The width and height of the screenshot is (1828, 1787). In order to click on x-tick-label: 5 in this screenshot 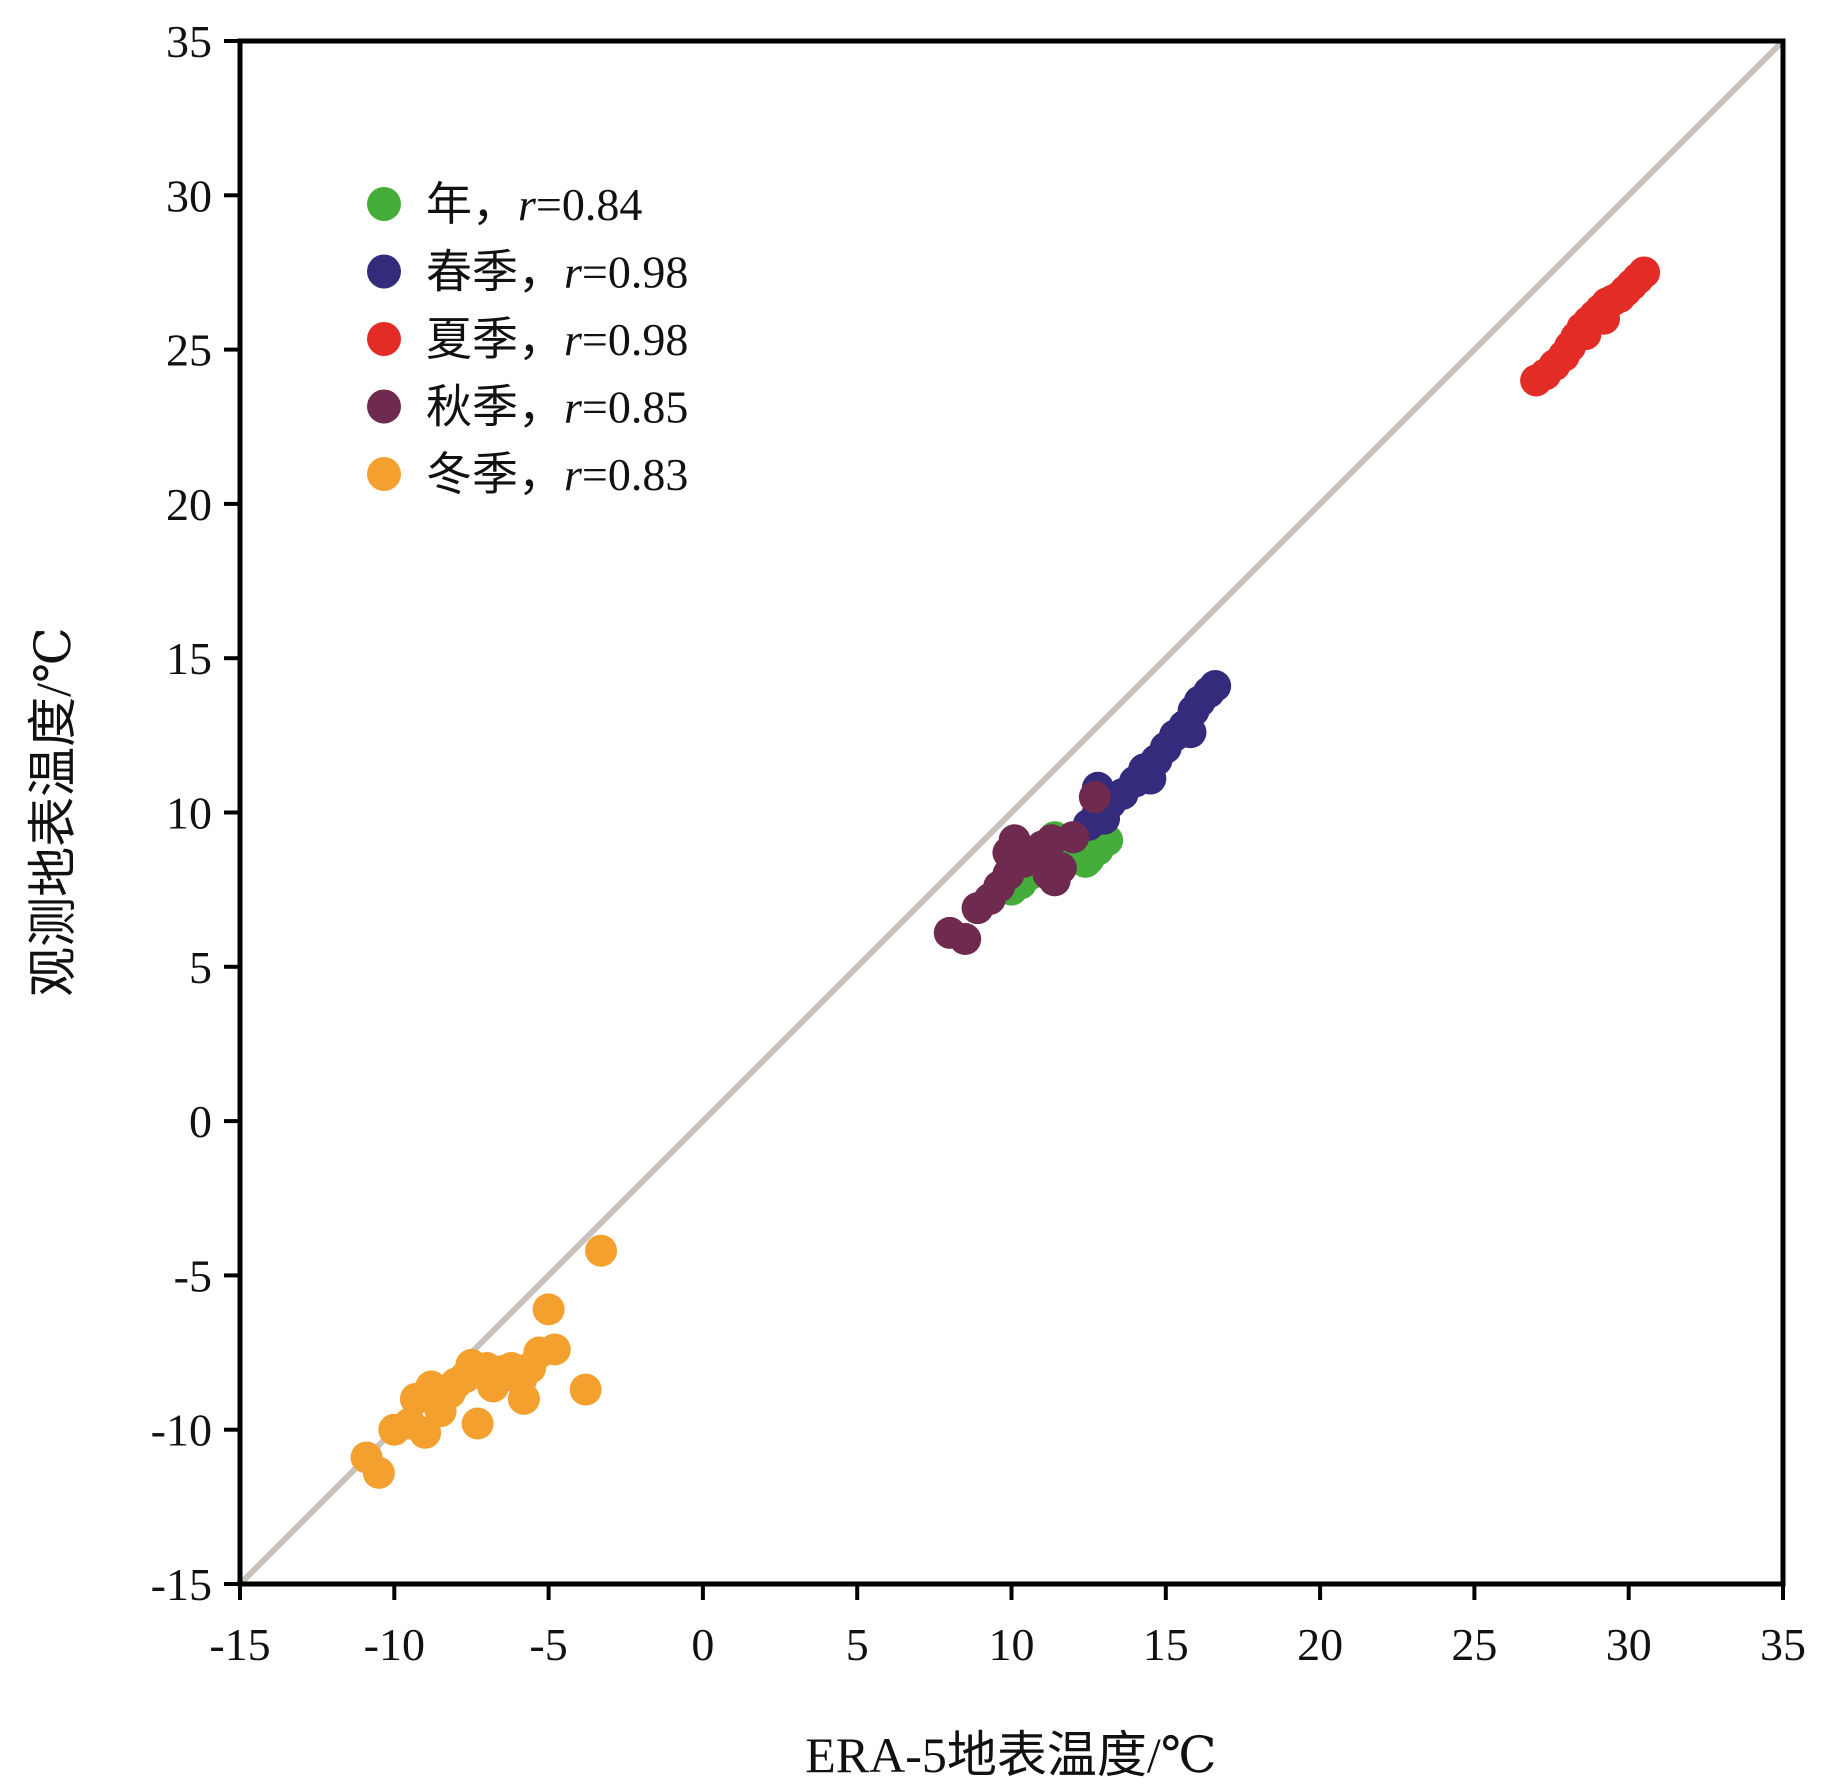, I will do `click(857, 1644)`.